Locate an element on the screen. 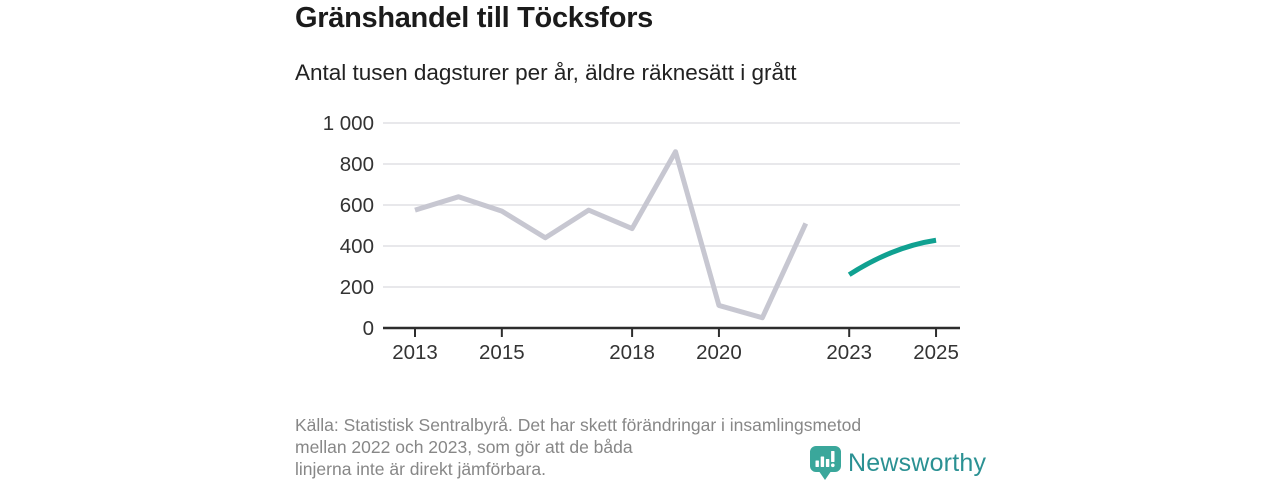  svg-text: 2018 is located at coordinates (632, 352).